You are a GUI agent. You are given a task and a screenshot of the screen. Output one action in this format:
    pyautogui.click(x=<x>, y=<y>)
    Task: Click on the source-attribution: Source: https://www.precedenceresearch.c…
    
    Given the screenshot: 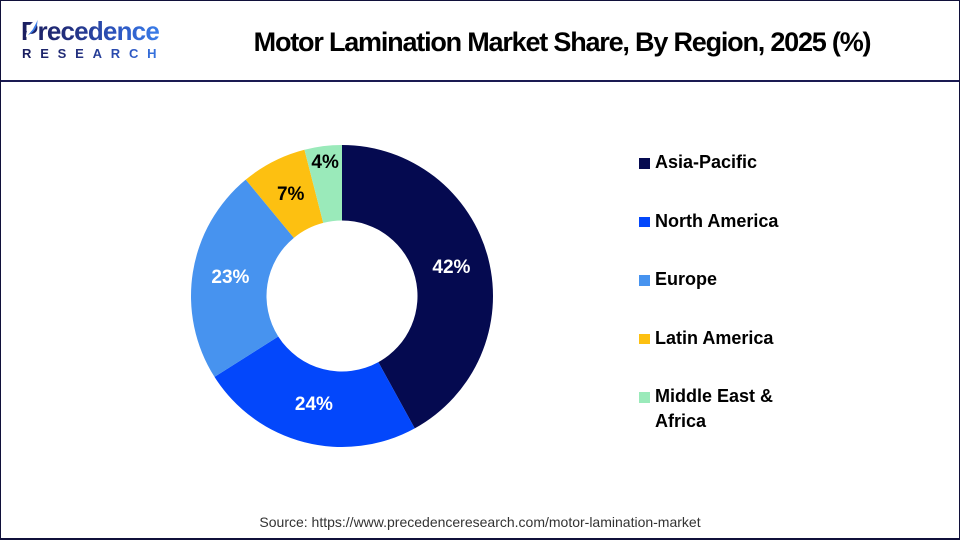 What is the action you would take?
    pyautogui.click(x=480, y=522)
    